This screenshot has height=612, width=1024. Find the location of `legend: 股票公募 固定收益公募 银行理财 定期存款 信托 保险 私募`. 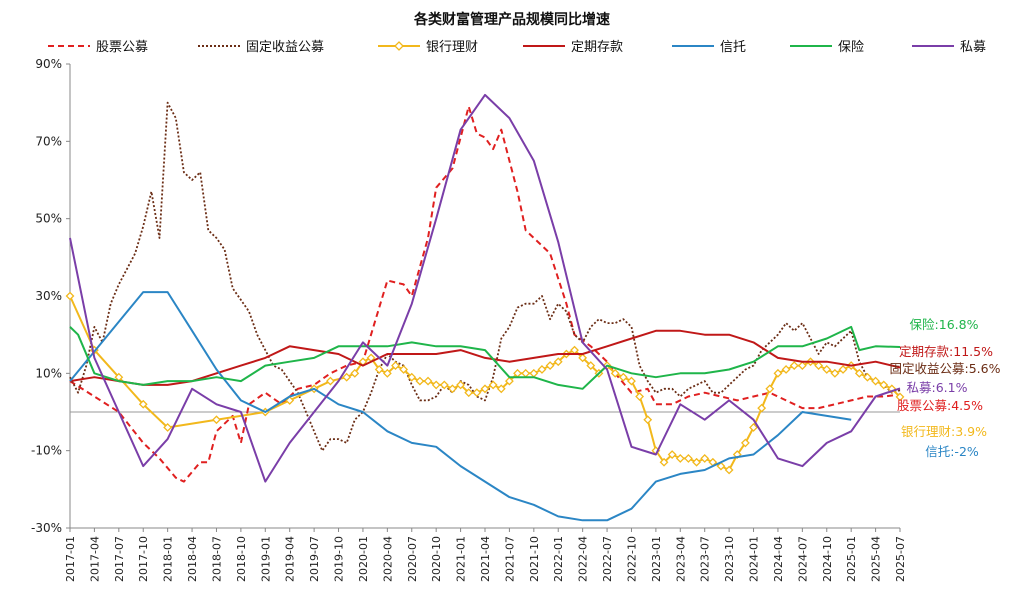

legend: 股票公募 固定收益公募 银行理财 定期存款 信托 保险 私募 is located at coordinates (517, 47).